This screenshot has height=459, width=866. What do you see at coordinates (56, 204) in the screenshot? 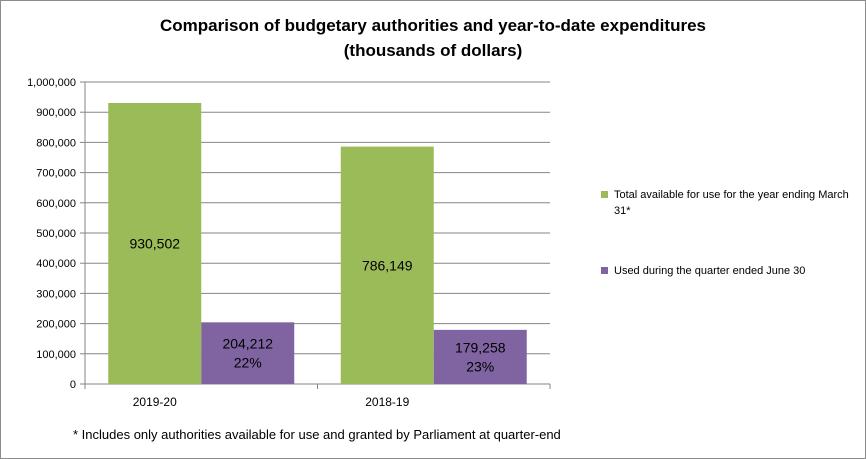
I see `y-tick-label: 600,000` at bounding box center [56, 204].